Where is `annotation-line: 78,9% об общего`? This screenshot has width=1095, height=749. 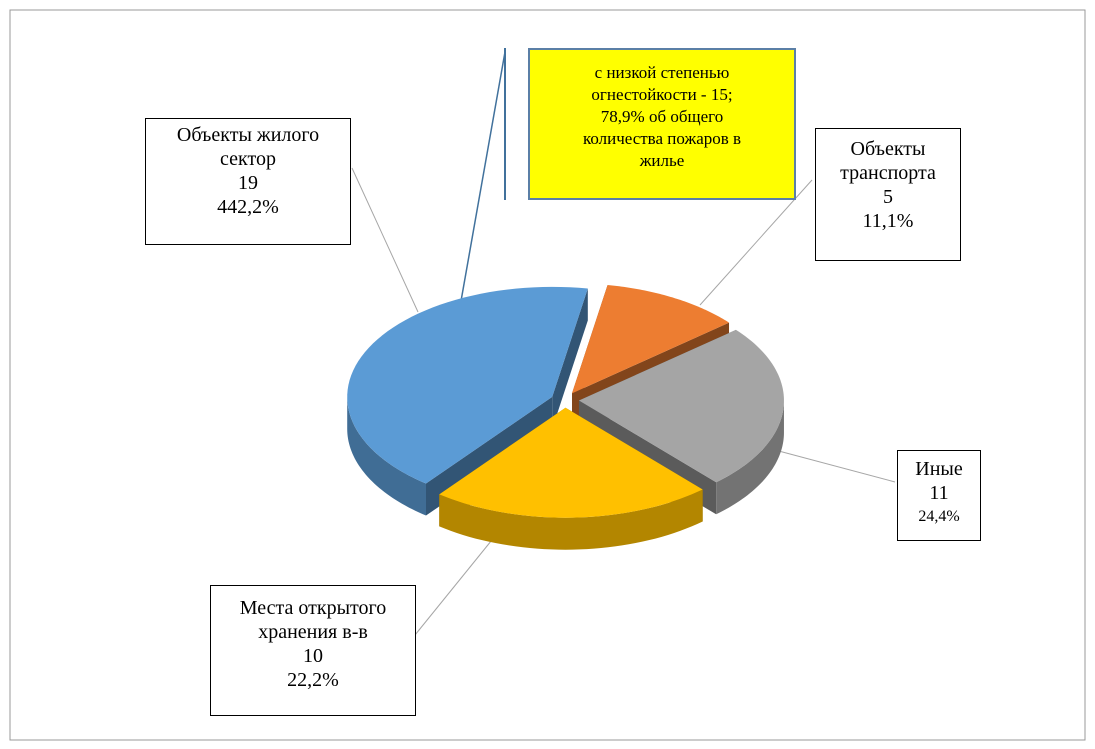
annotation-line: 78,9% об общего is located at coordinates (662, 116).